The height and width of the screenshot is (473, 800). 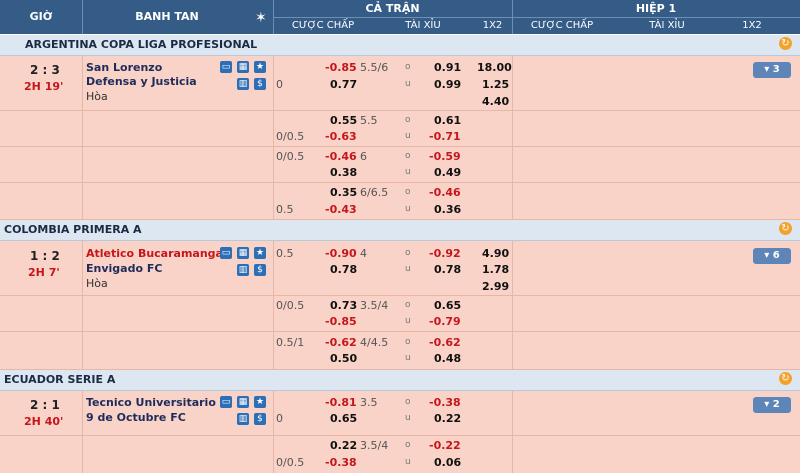 What do you see at coordinates (448, 418) in the screenshot?
I see `under-odds: 0.22` at bounding box center [448, 418].